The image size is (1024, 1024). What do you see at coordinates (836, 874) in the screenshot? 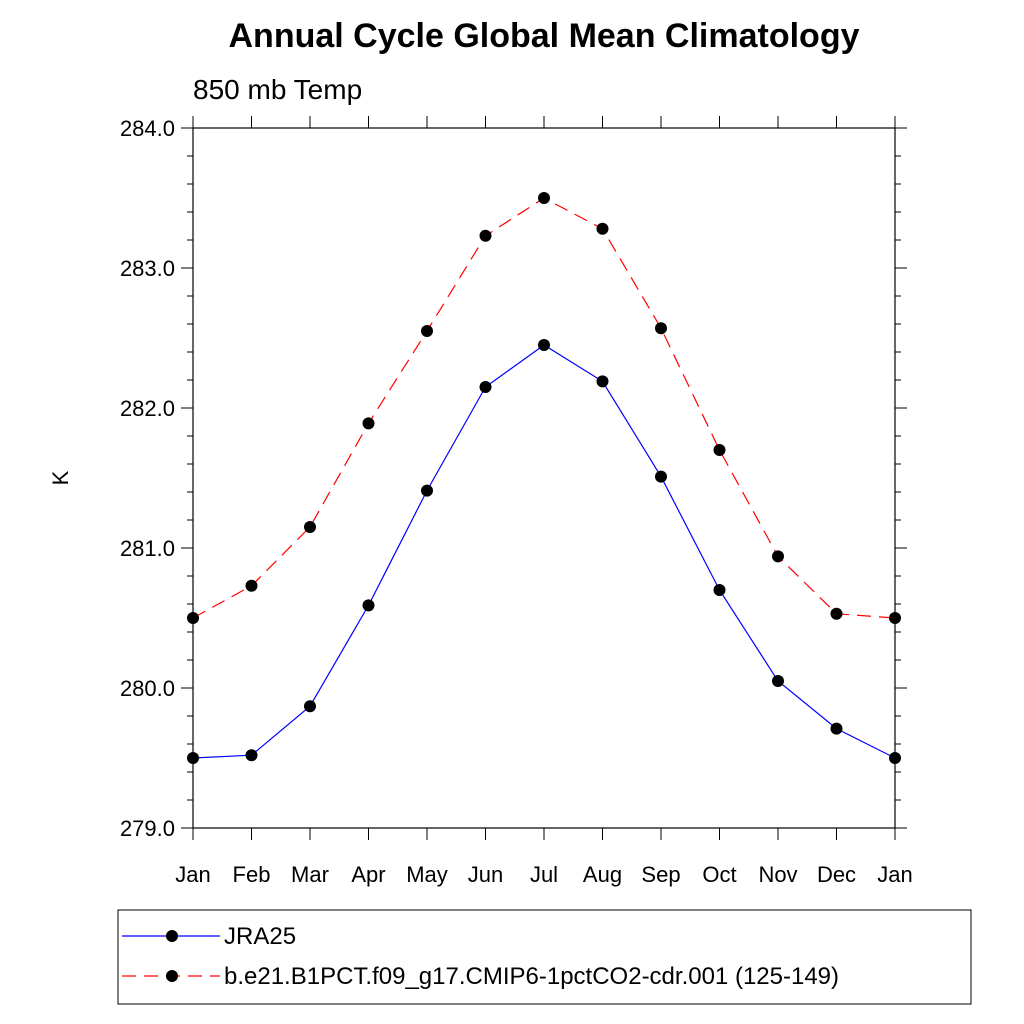
I see `x-tick-label: Dec` at bounding box center [836, 874].